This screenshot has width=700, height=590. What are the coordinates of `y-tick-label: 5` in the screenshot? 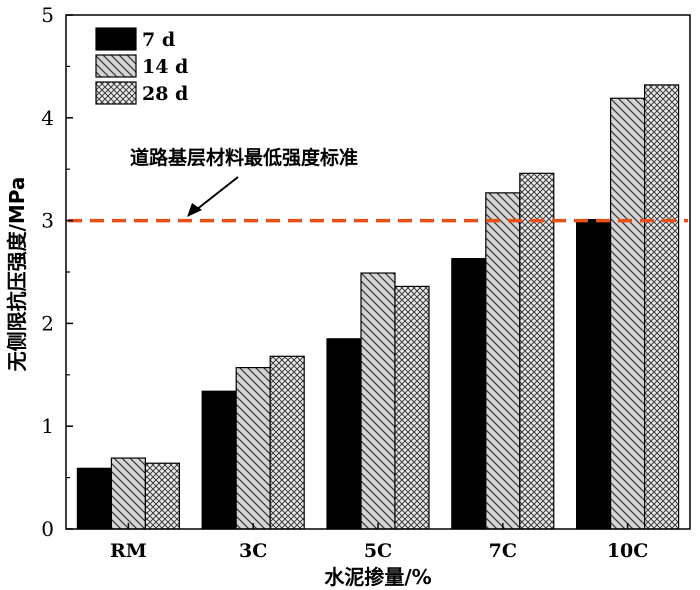 It's located at (47, 15).